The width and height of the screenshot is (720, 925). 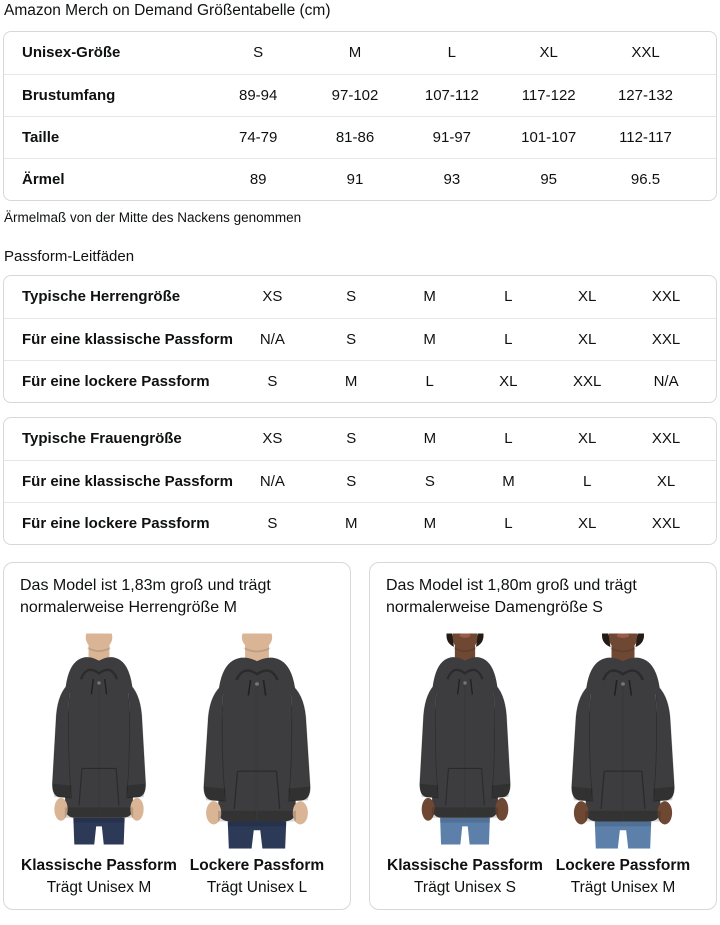 I want to click on model-photo-women-classic, so click(x=465, y=739).